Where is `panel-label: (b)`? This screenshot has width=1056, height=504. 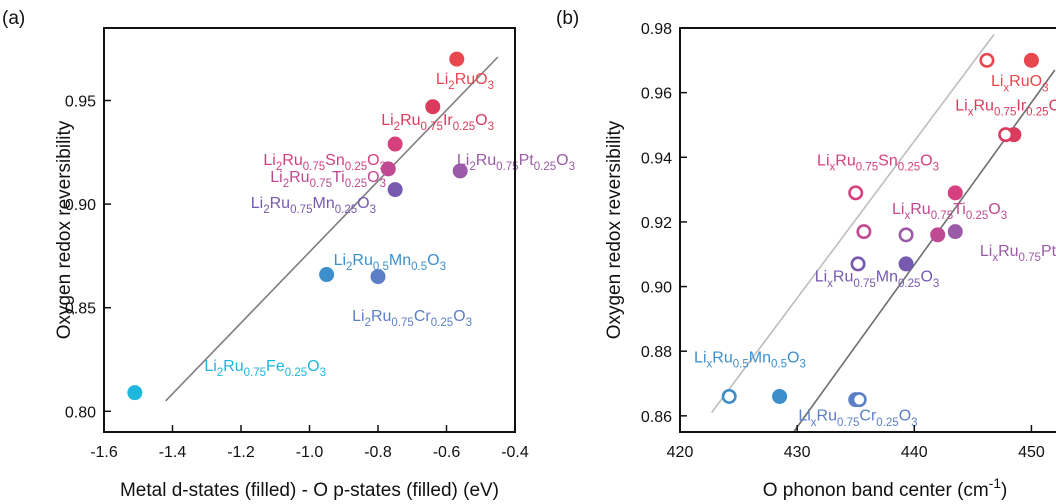
panel-label: (b) is located at coordinates (567, 18).